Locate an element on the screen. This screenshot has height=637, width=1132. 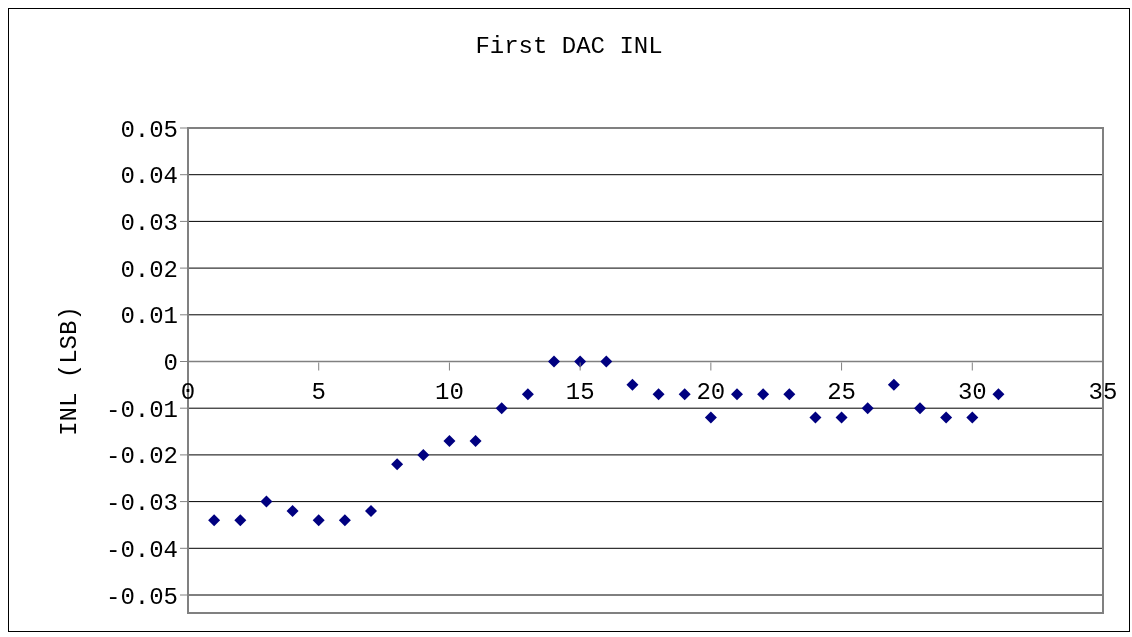
y-tick-label: 0.05 is located at coordinates (149, 130).